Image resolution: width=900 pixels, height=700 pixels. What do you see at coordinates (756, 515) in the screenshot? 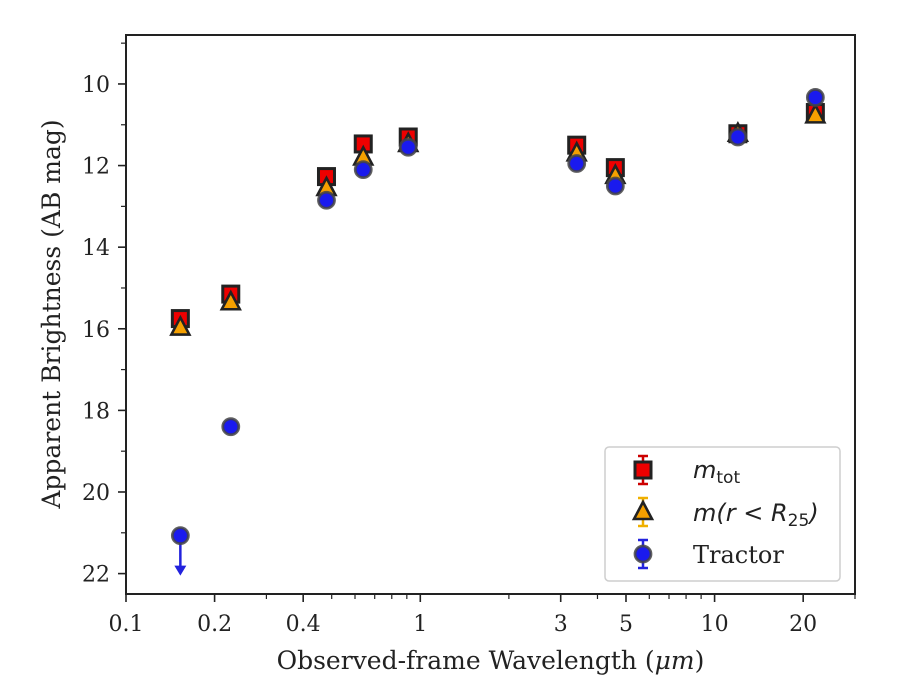
I see `legend-label-mr25: m(r < R25)` at bounding box center [756, 515].